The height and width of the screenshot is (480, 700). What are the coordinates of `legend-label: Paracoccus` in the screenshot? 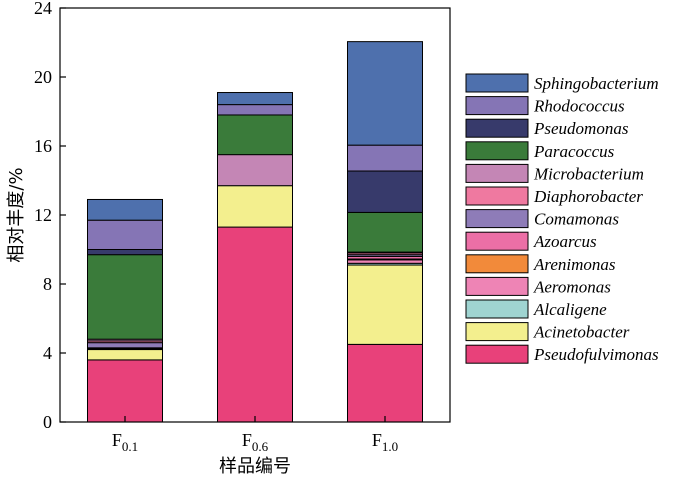 It's located at (574, 151).